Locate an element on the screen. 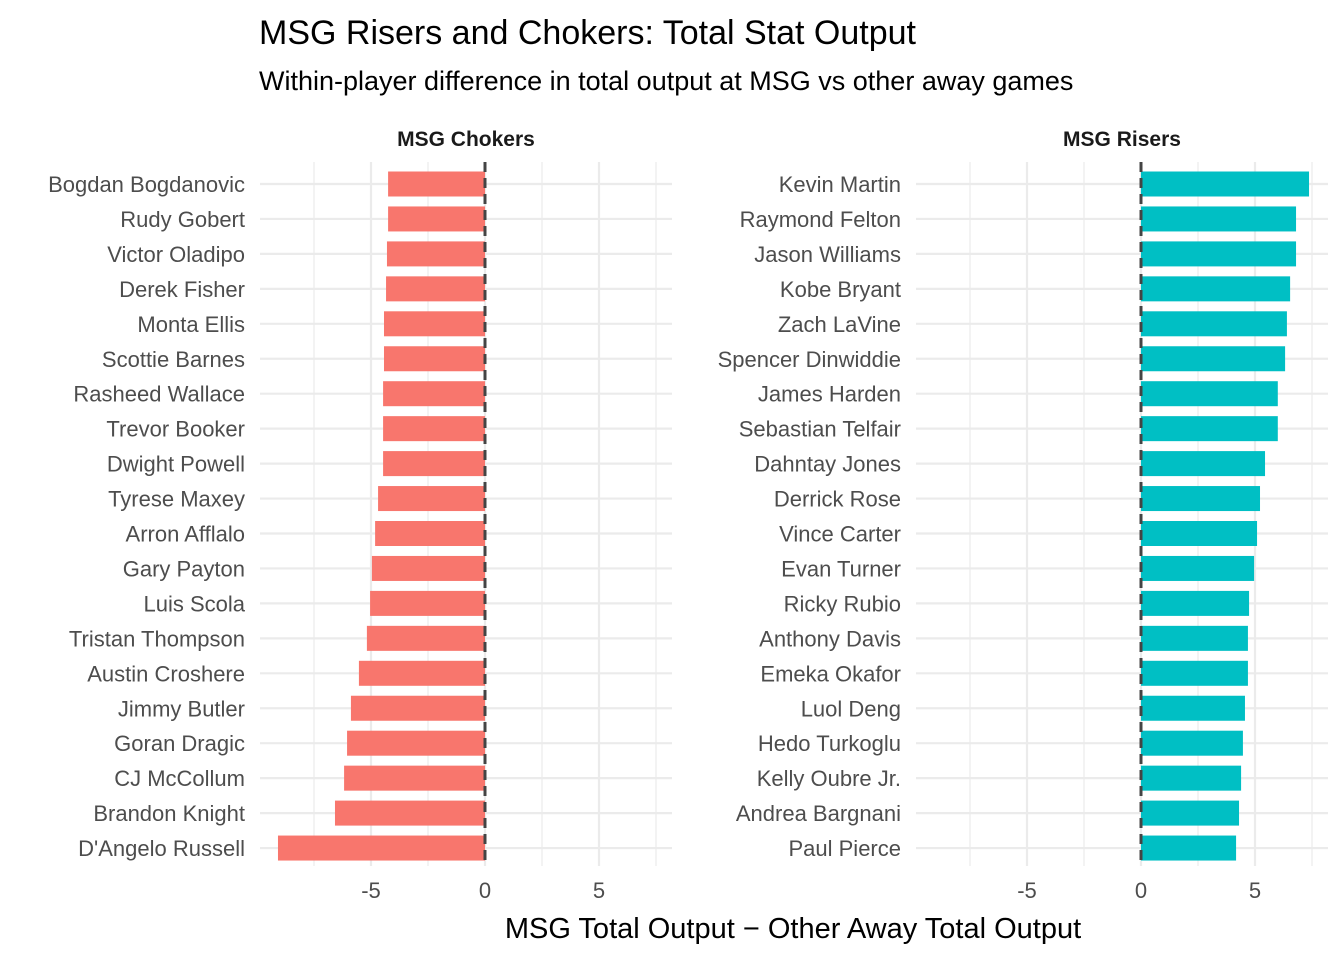  y-tick-label: Derek Fisher is located at coordinates (182, 289).